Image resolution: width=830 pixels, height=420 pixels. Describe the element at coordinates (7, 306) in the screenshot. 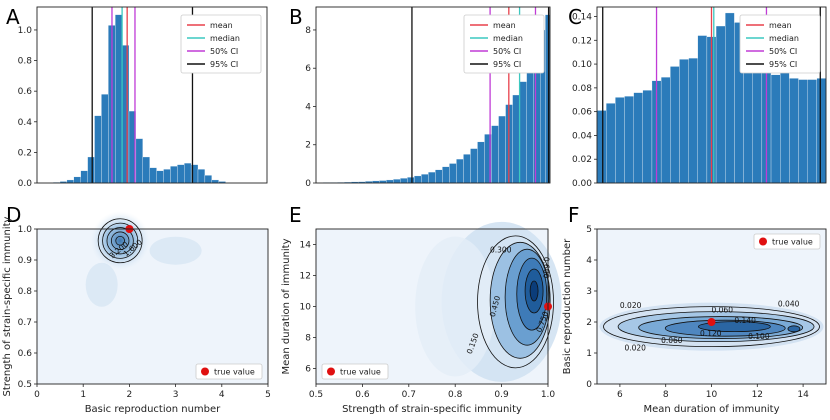

I see `panel-d-ylabel: Strength of strain-specific immunity` at that location.